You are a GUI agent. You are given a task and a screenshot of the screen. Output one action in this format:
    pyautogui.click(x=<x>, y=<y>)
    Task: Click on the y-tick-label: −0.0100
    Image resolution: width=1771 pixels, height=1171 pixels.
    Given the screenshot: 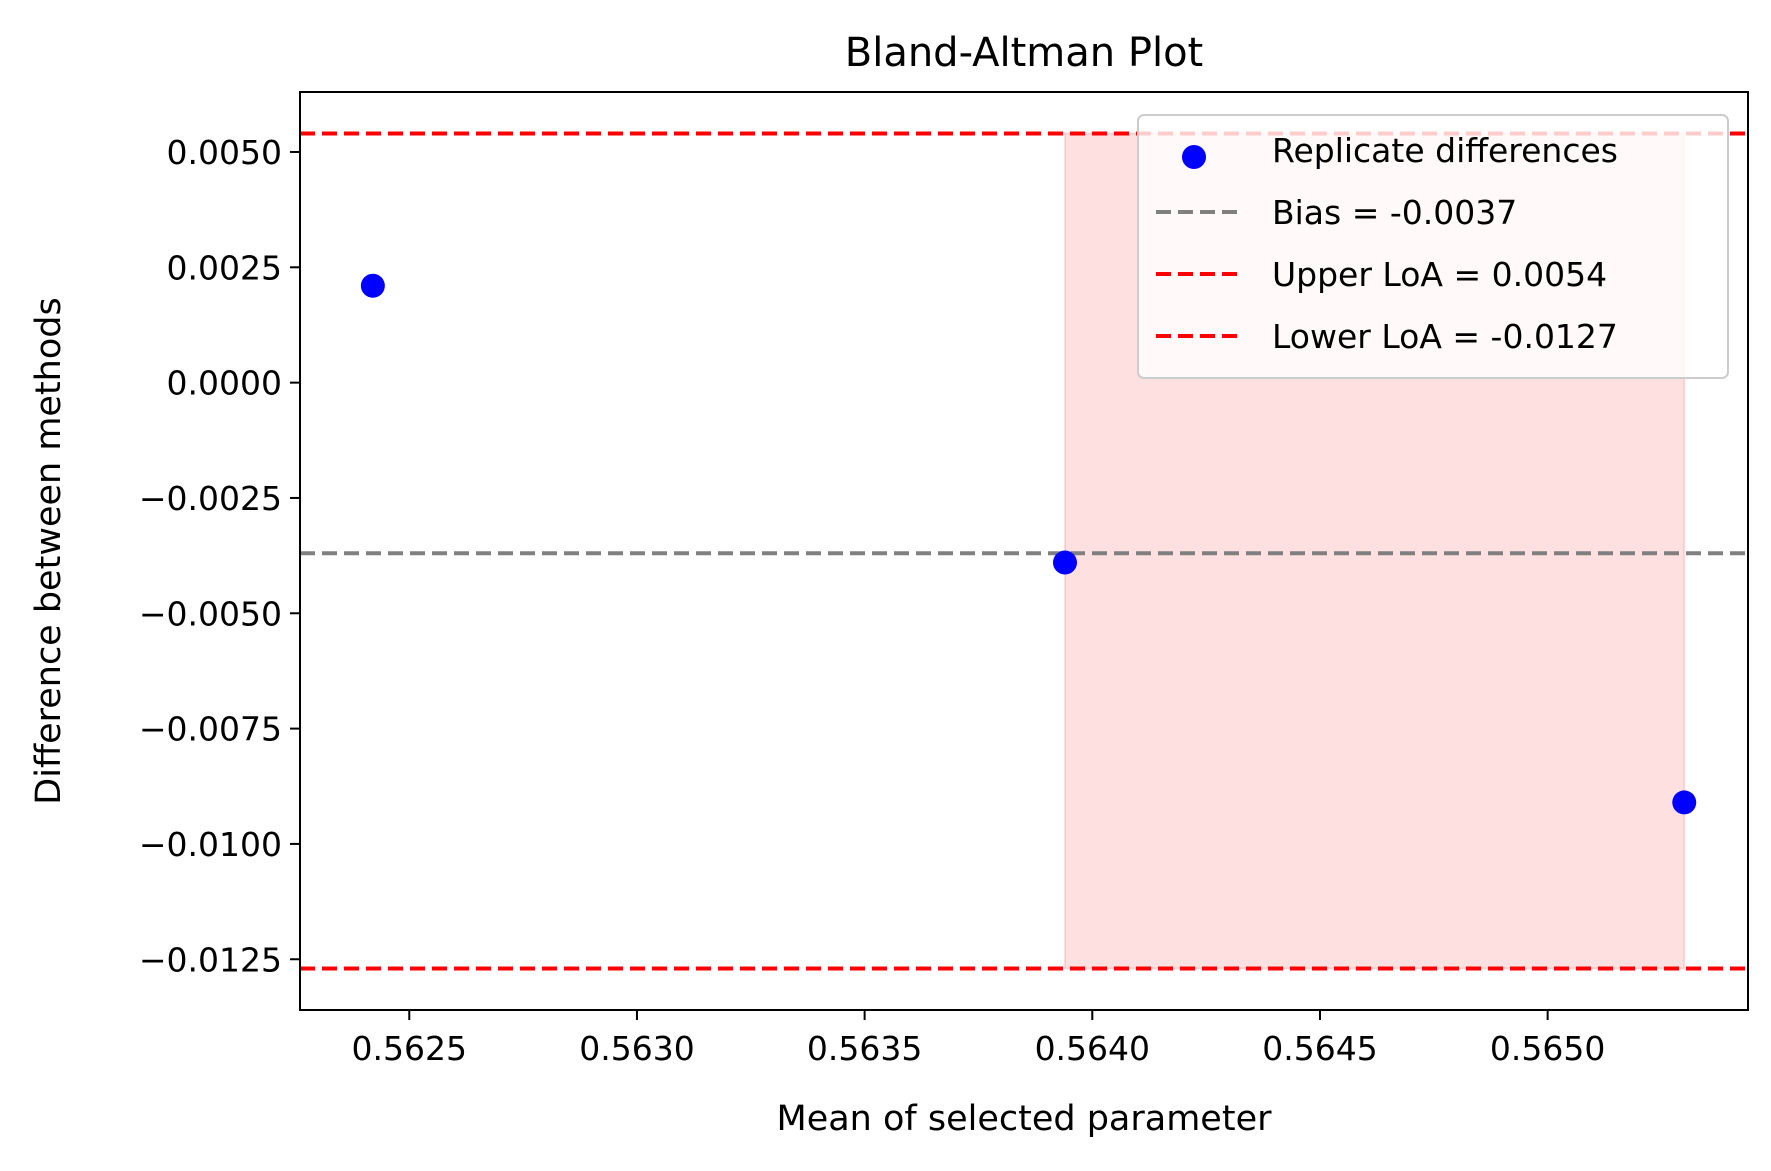 What is the action you would take?
    pyautogui.click(x=210, y=844)
    